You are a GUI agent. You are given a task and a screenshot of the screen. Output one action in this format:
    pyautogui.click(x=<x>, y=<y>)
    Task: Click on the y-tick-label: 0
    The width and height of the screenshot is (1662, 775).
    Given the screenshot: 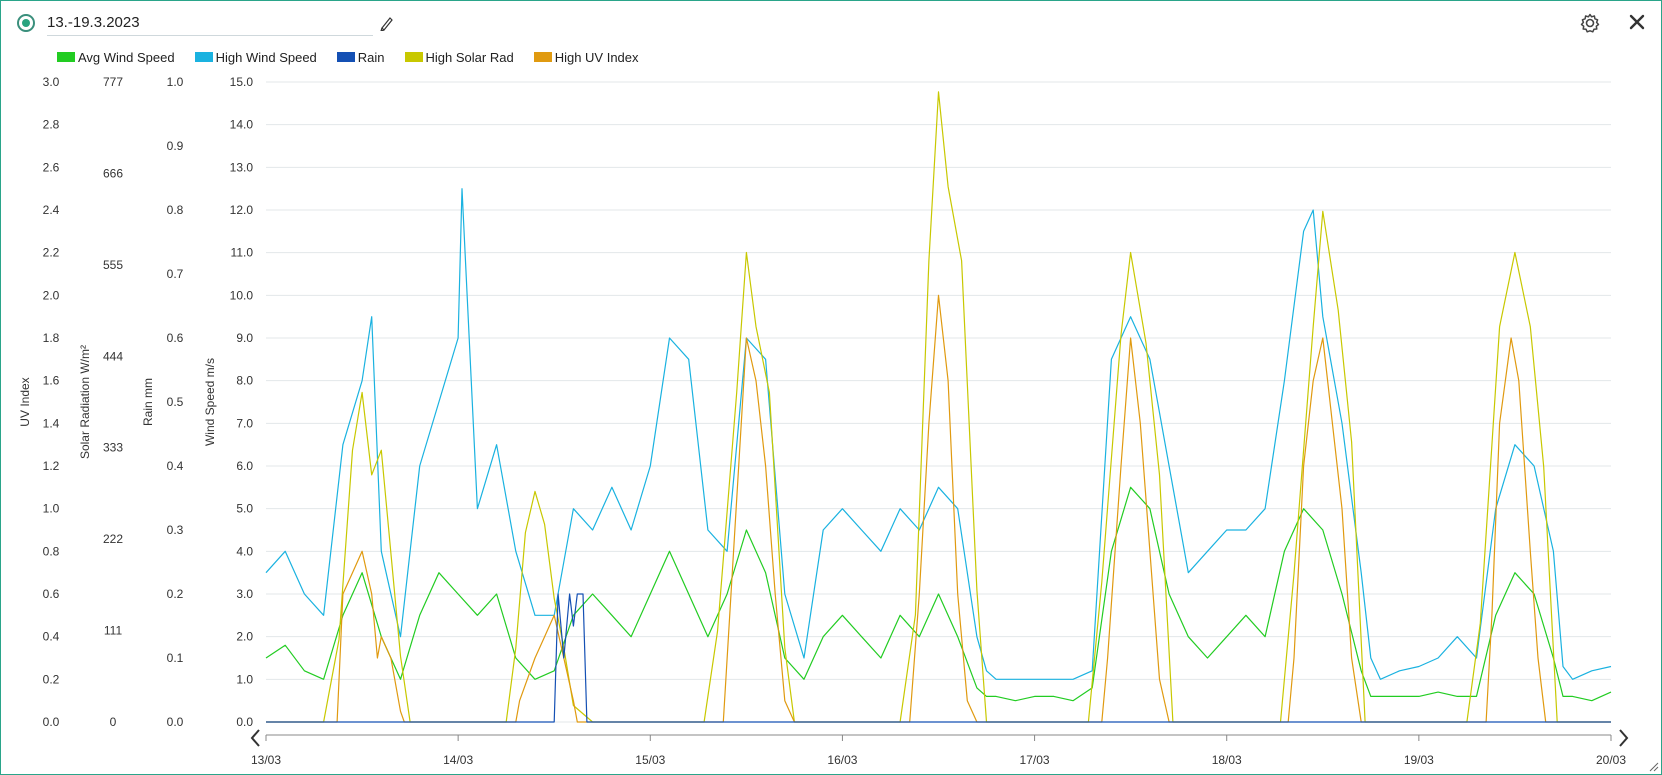 What is the action you would take?
    pyautogui.click(x=113, y=722)
    